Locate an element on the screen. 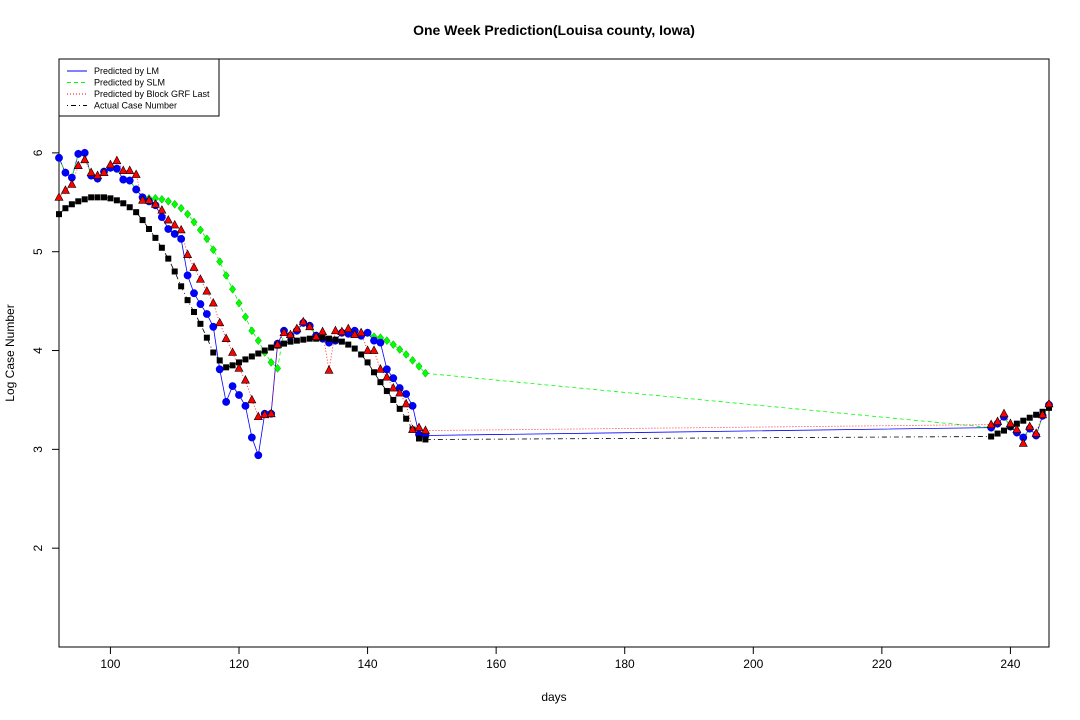 This screenshot has height=720, width=1080. legend-label-slm: Predicted by SLM is located at coordinates (129, 83).